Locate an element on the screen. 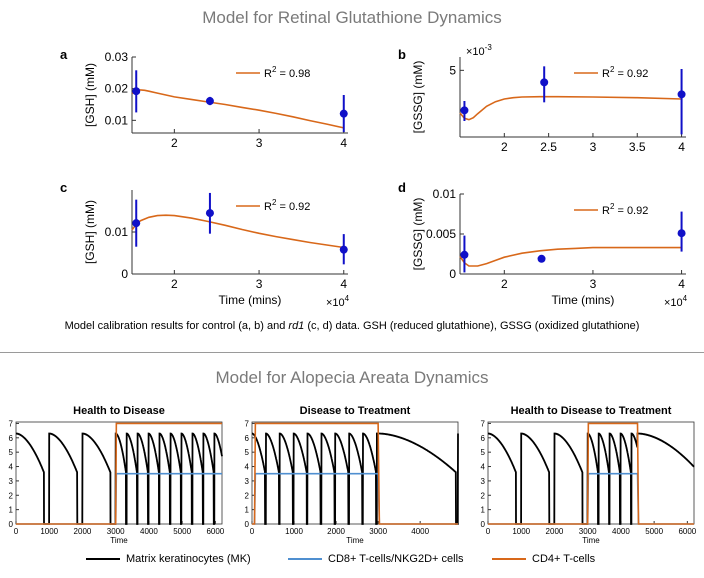  axis-multiplier: ×10⁻³ is located at coordinates (479, 50).